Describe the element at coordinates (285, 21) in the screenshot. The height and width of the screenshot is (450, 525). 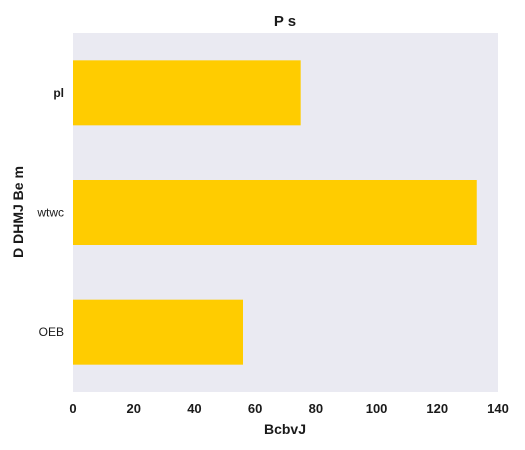
I see `chart-title: P s` at that location.